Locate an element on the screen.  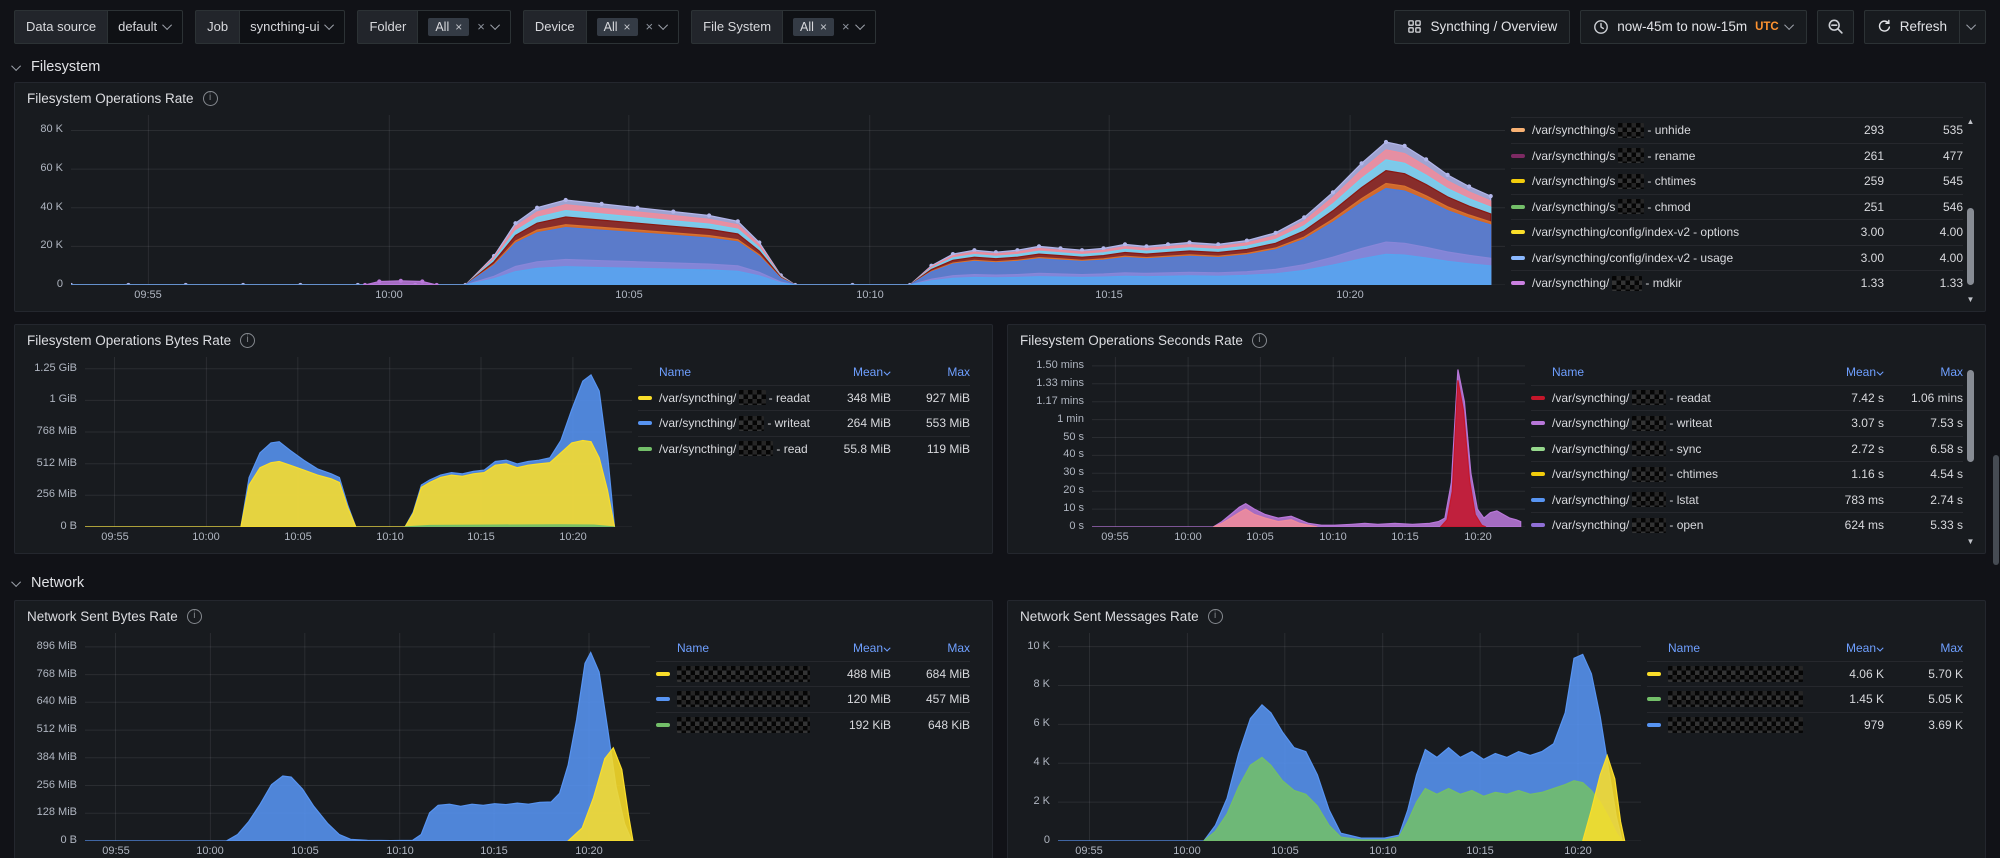
legend-row: /var/syncthing/- readat 7.42 s 1.06 mins is located at coordinates (1747, 397).